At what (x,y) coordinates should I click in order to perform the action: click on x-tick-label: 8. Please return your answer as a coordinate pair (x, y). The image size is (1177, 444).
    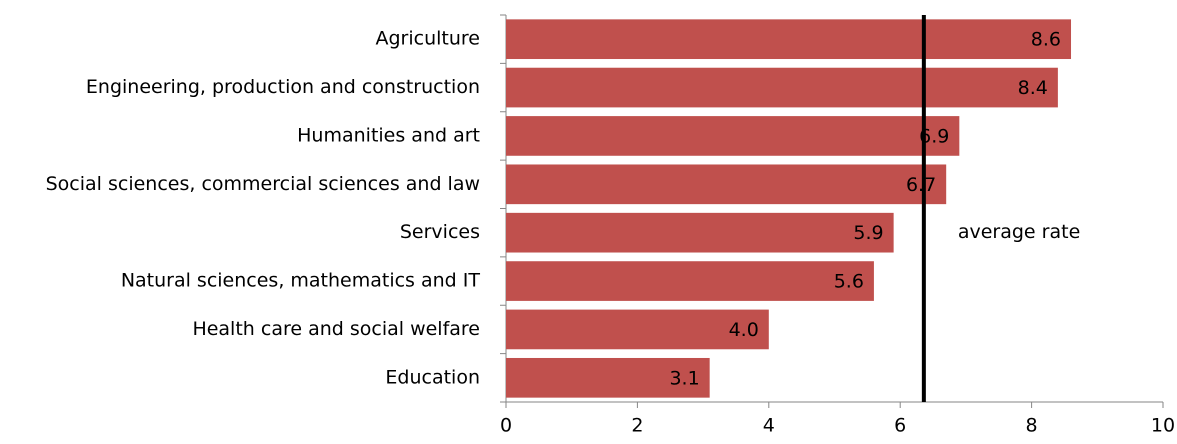
    Looking at the image, I should click on (1032, 426).